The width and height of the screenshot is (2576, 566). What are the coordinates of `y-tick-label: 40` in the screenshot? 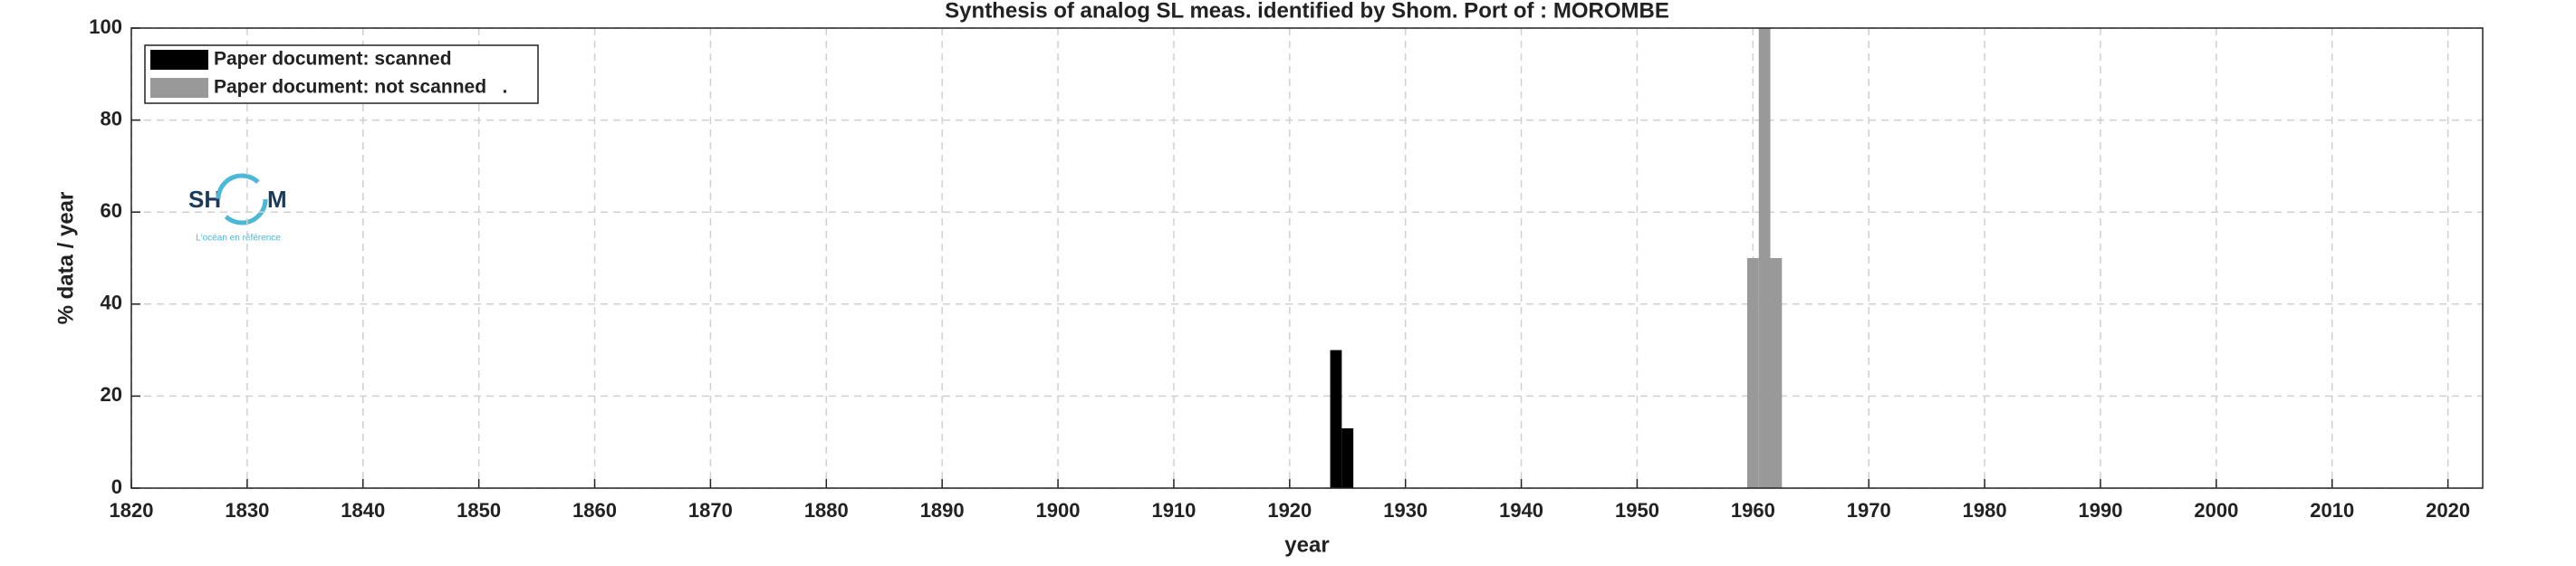 It's located at (111, 303).